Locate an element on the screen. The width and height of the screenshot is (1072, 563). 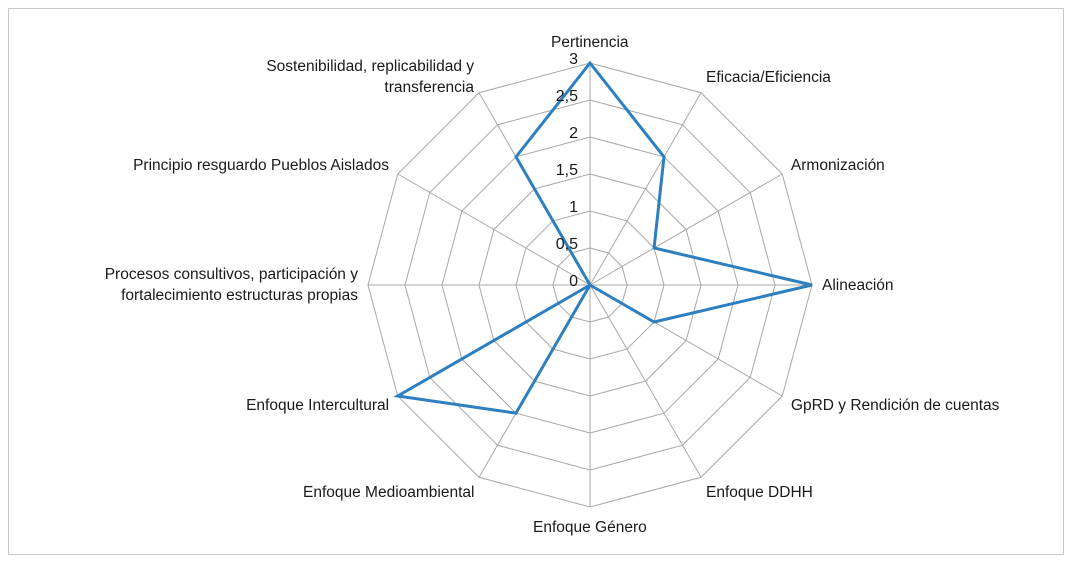
category-label: Alineación is located at coordinates (858, 285).